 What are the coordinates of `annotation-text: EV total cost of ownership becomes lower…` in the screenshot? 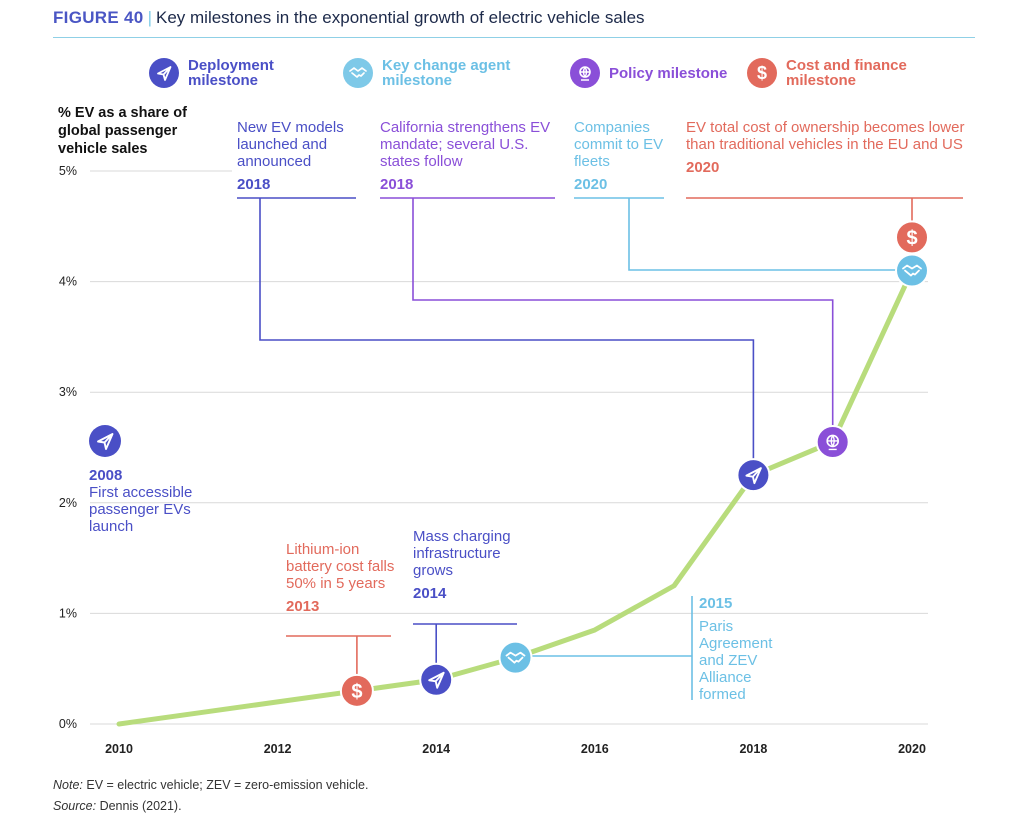 It's located at (825, 136).